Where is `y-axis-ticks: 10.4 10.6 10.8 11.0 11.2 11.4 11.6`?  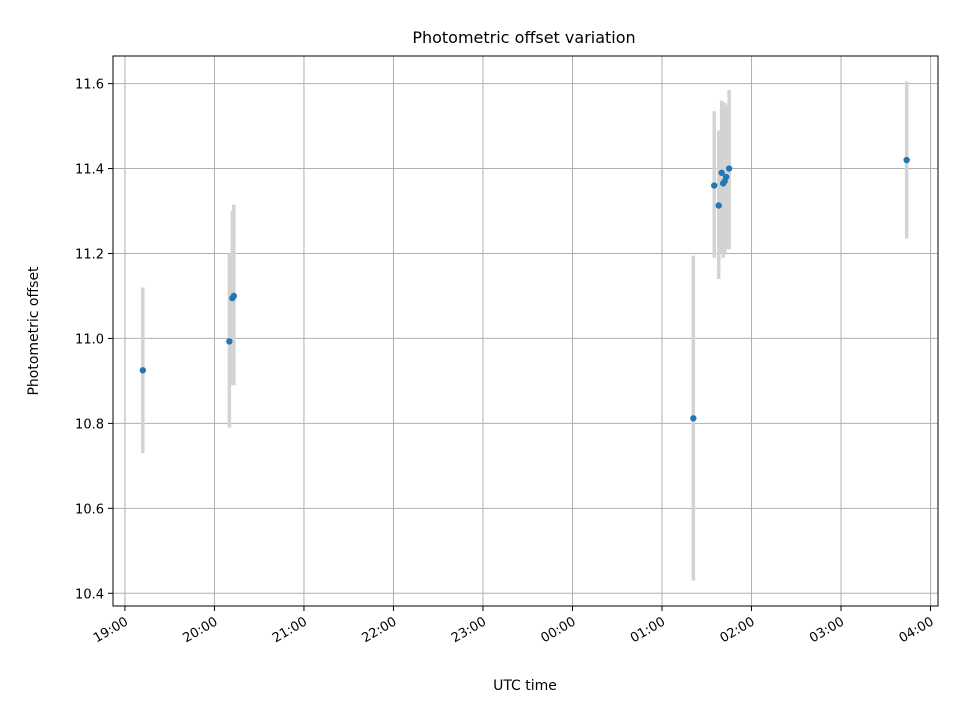 y-axis-ticks: 10.4 10.6 10.8 11.0 11.2 11.4 11.6 is located at coordinates (94, 340).